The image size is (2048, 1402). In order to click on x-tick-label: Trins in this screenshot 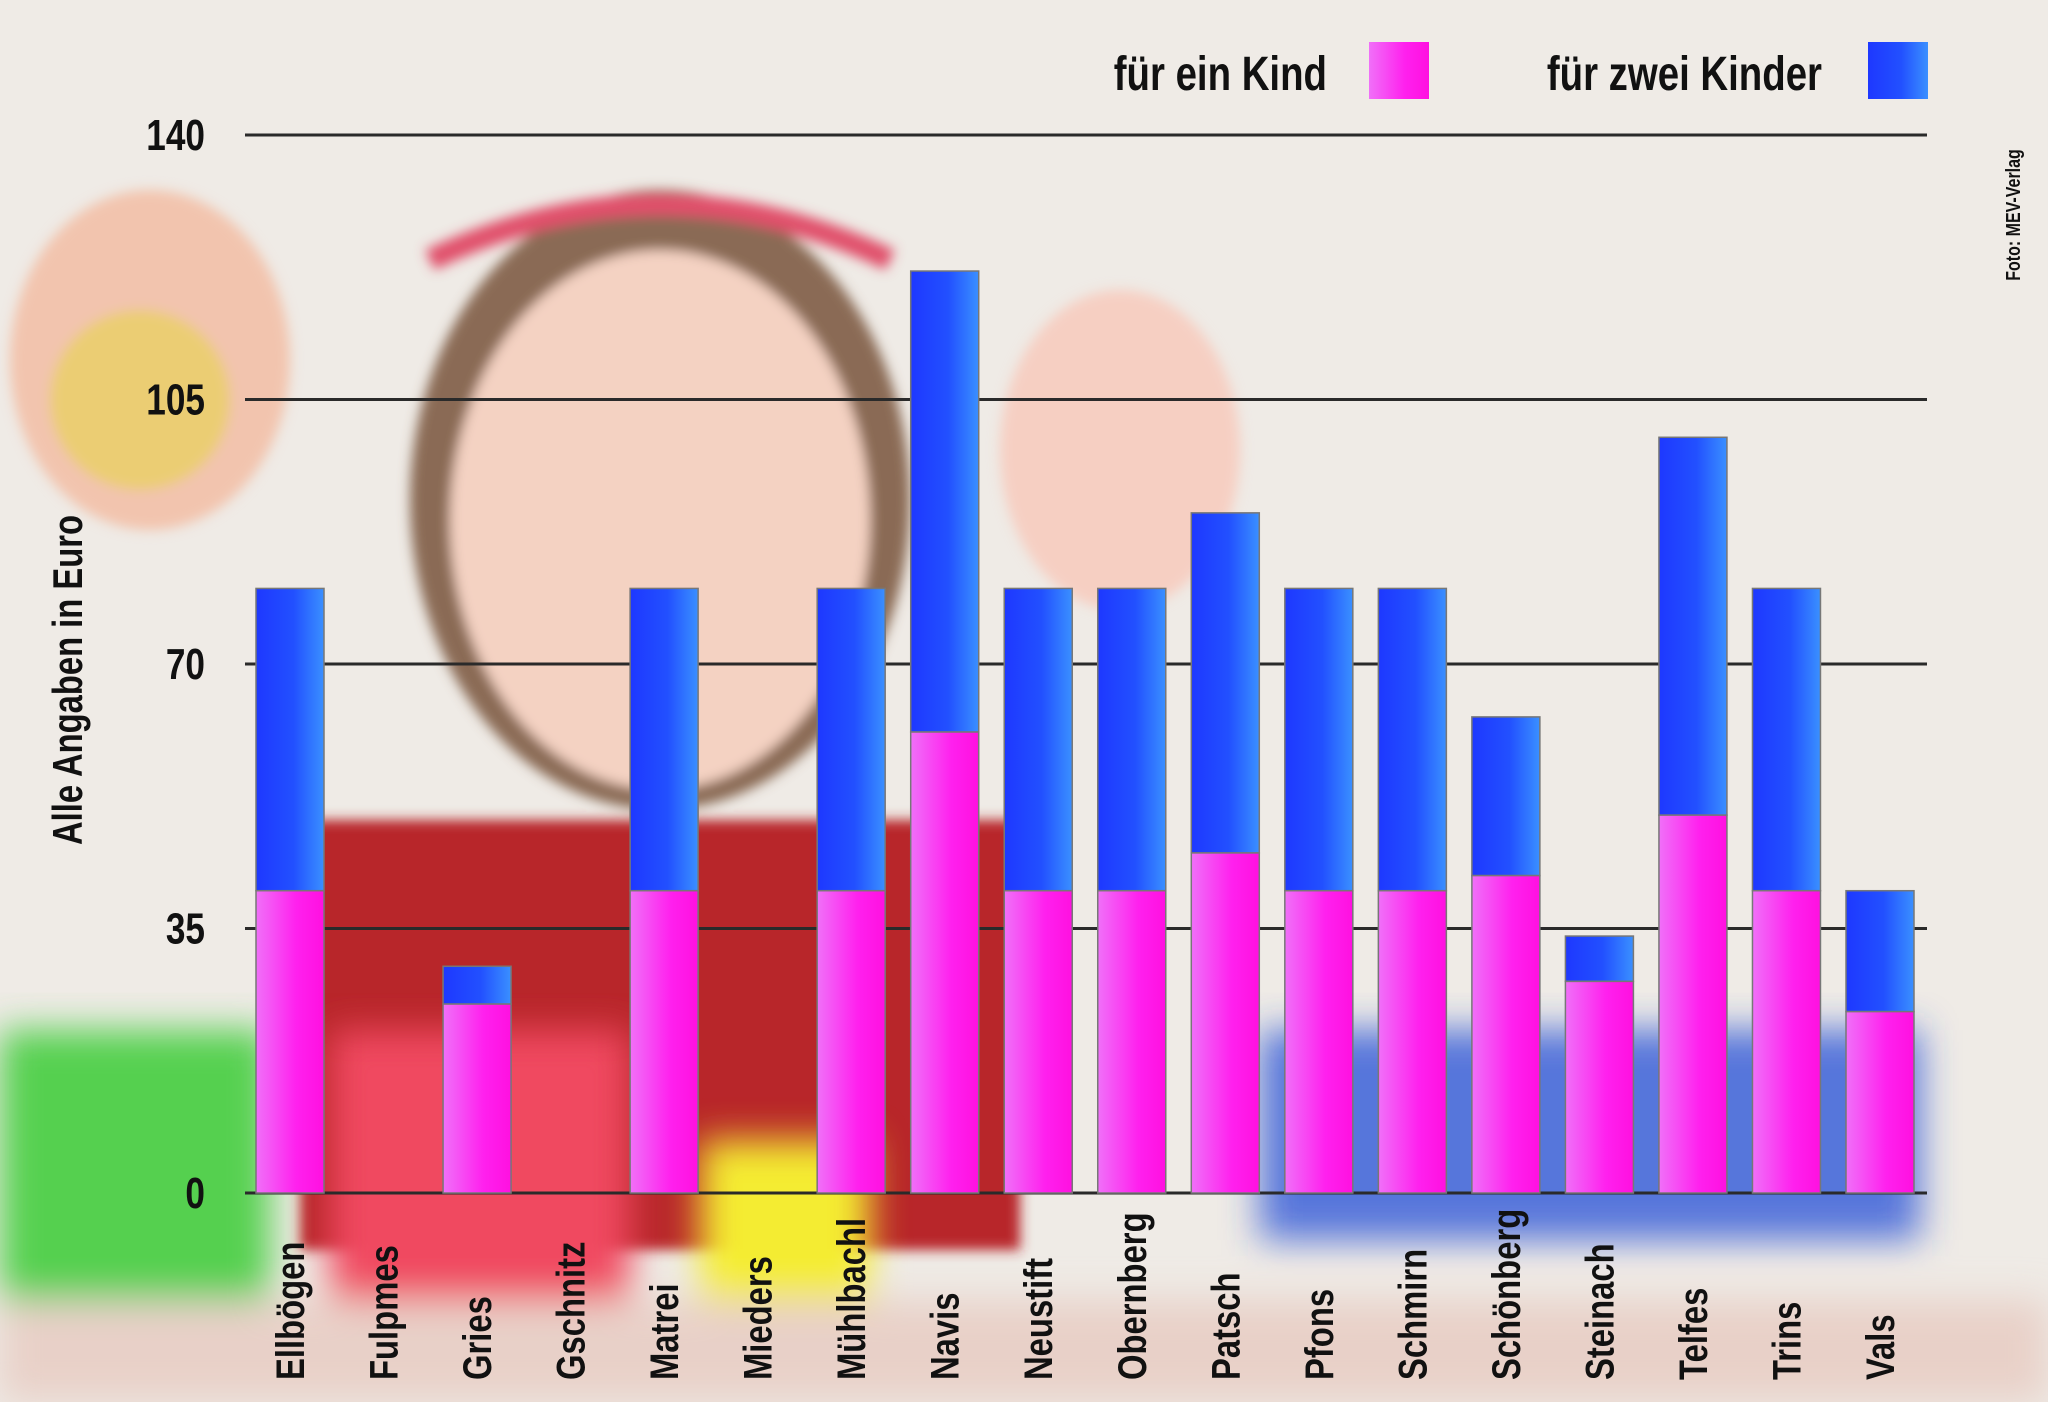, I will do `click(1786, 1341)`.